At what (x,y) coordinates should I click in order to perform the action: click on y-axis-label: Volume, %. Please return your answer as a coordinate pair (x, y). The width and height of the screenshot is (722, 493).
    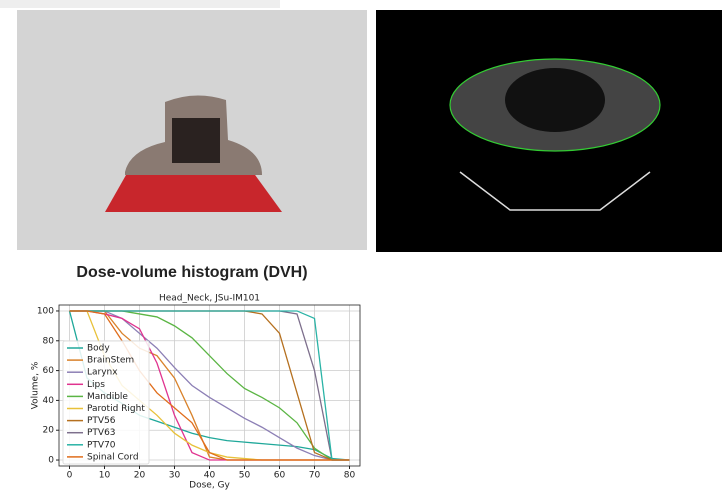
    Looking at the image, I should click on (36, 385).